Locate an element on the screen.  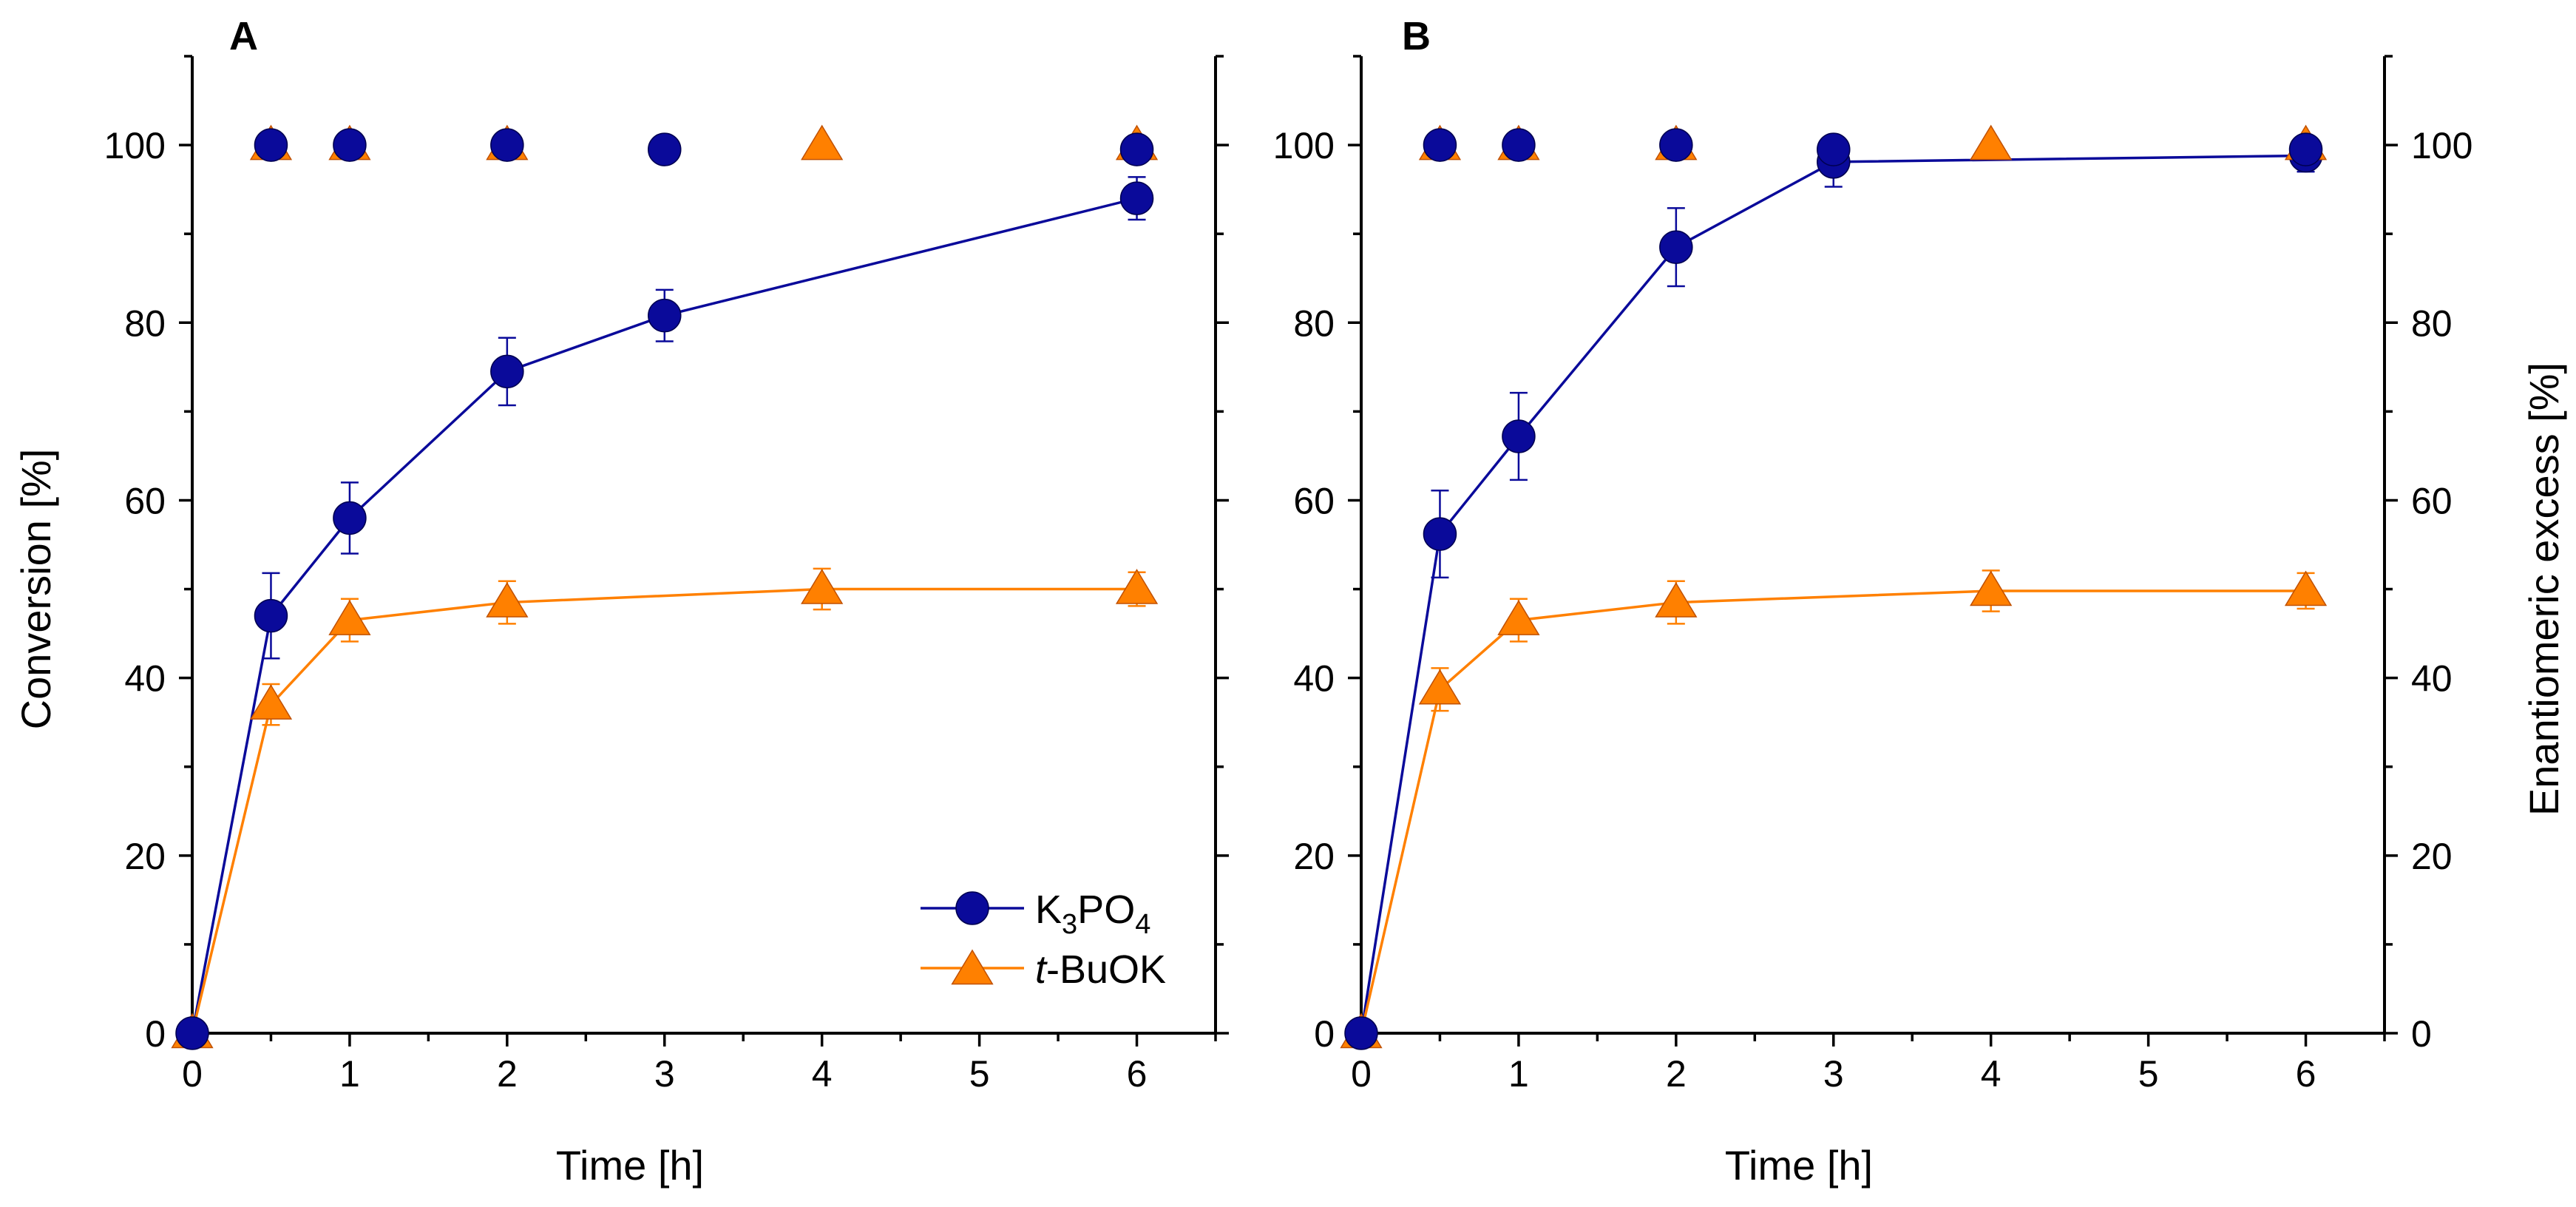
y2-tick-label: 100 is located at coordinates (2441, 145).